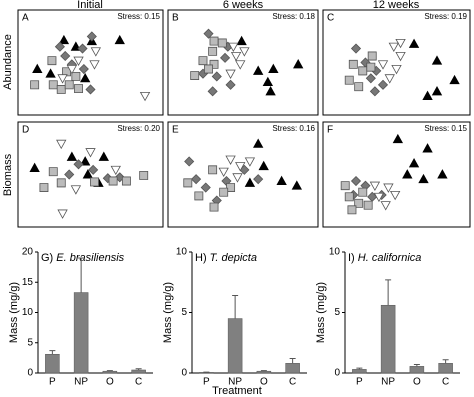 Image resolution: width=474 pixels, height=397 pixels. Describe the element at coordinates (175, 130) in the screenshot. I see `panel-label: E` at that location.